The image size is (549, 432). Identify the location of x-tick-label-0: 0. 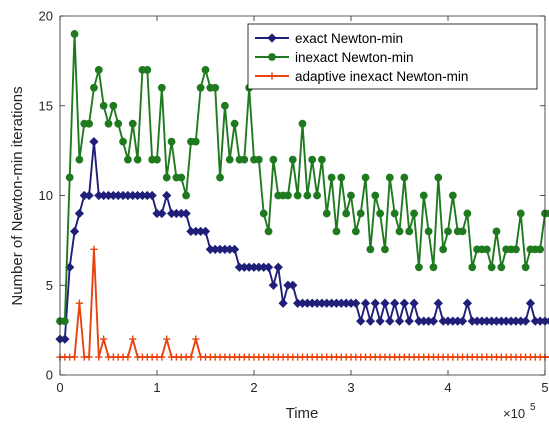
(59, 387).